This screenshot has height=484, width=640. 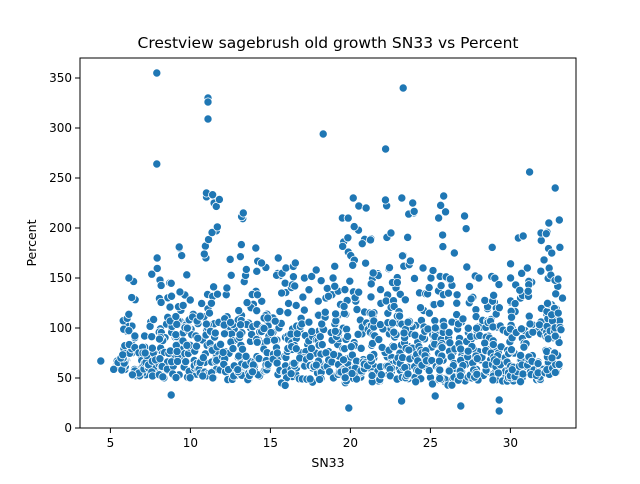 What do you see at coordinates (60, 178) in the screenshot?
I see `y-tick-label: 250` at bounding box center [60, 178].